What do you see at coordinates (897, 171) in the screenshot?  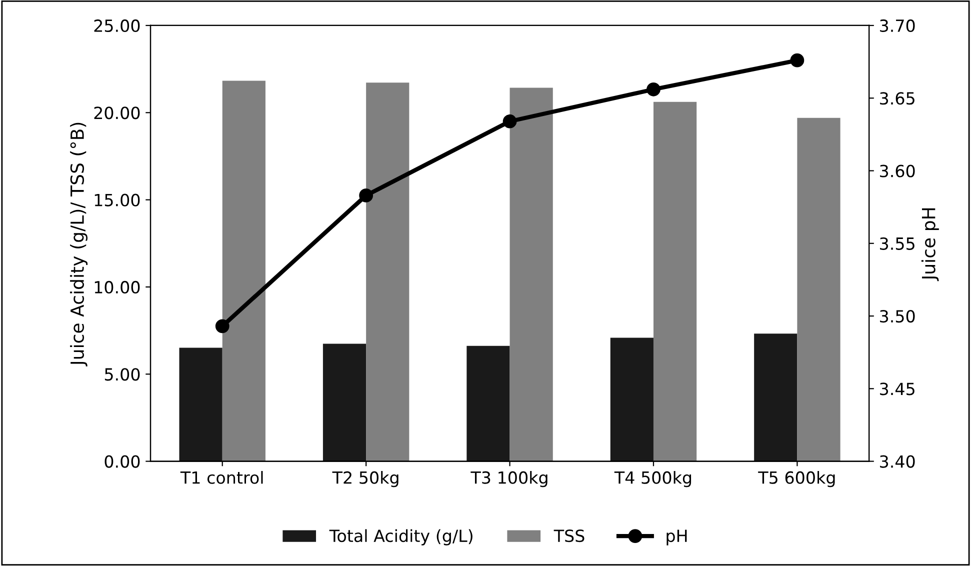 I see `y2-tick-label: 3.60` at bounding box center [897, 171].